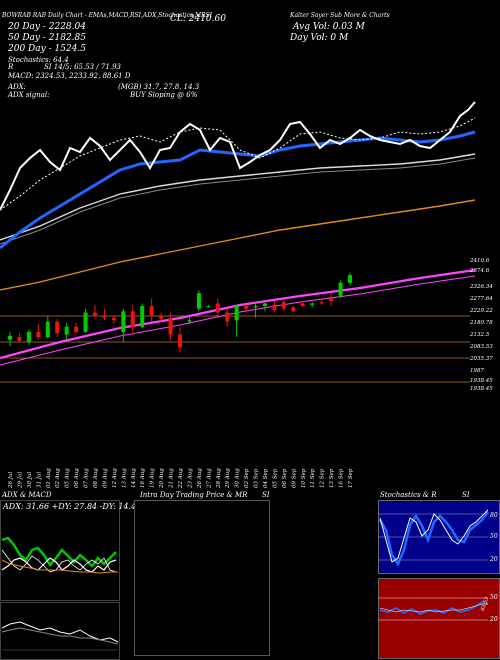 This screenshot has width=500, height=660. I want to click on trendline-lower, so click(238, 320).